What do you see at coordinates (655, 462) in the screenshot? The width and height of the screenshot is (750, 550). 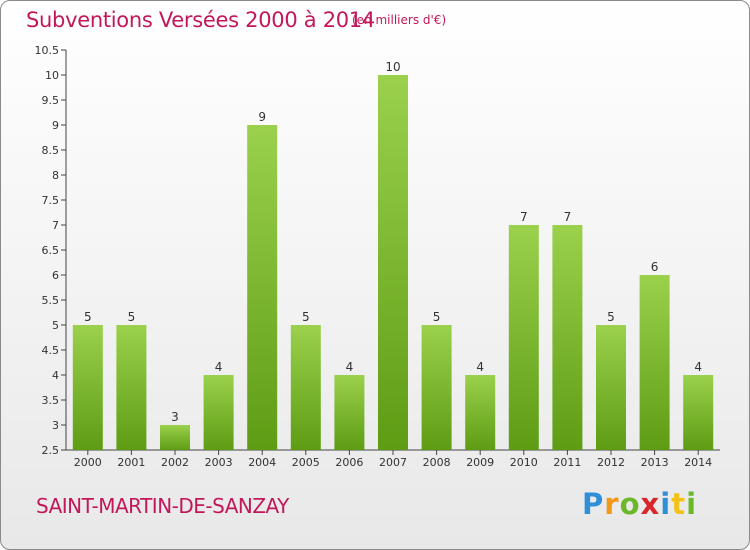 I see `x-tick-label: 2013` at bounding box center [655, 462].